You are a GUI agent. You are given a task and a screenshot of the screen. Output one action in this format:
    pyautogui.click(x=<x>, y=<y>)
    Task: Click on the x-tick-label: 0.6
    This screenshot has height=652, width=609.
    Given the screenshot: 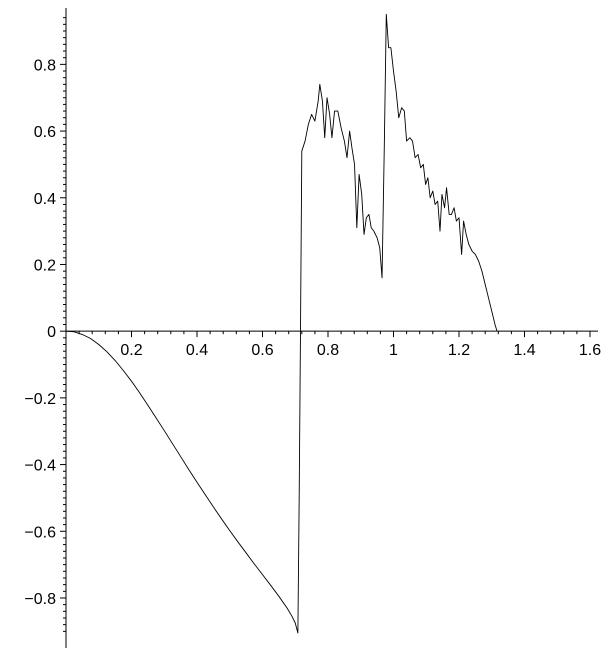 What is the action you would take?
    pyautogui.click(x=262, y=350)
    